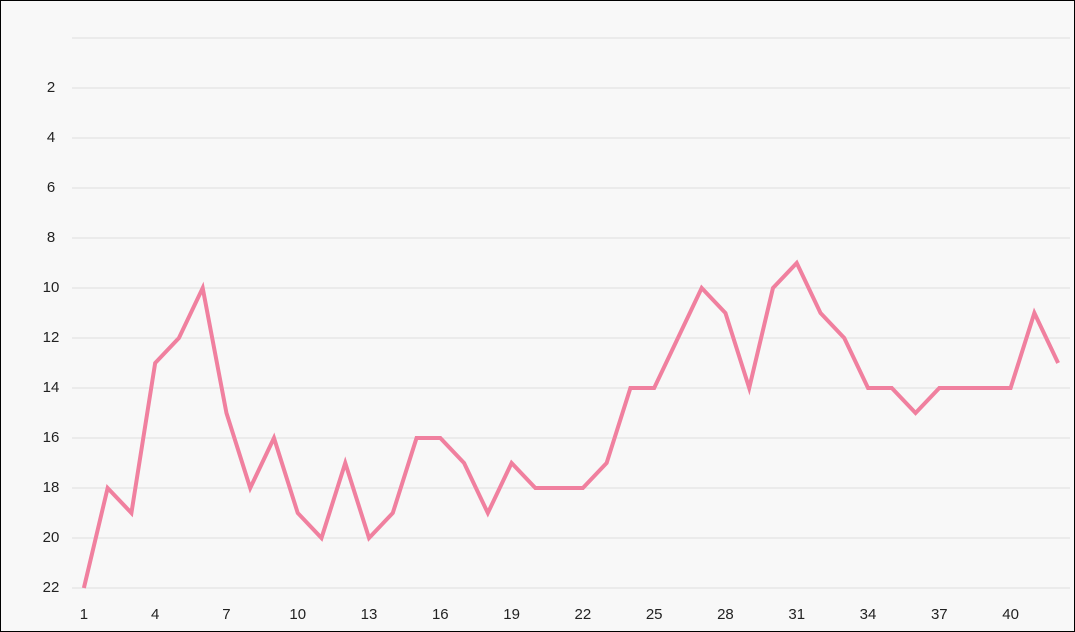  What do you see at coordinates (369, 614) in the screenshot?
I see `x-tick-label: 13` at bounding box center [369, 614].